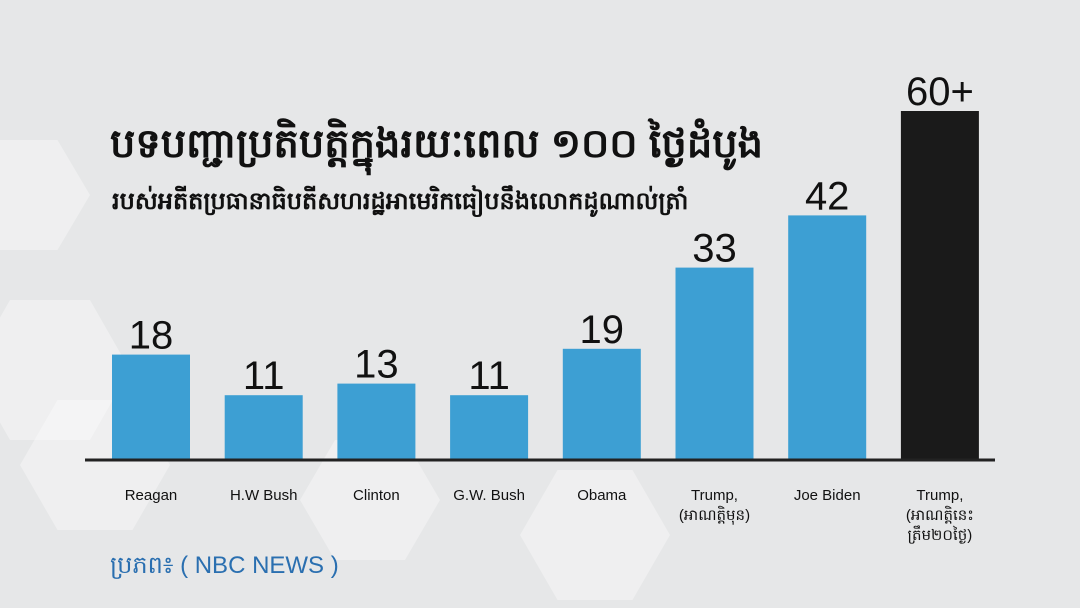 Image resolution: width=1080 pixels, height=608 pixels. I want to click on data-label: 60+, so click(940, 92).